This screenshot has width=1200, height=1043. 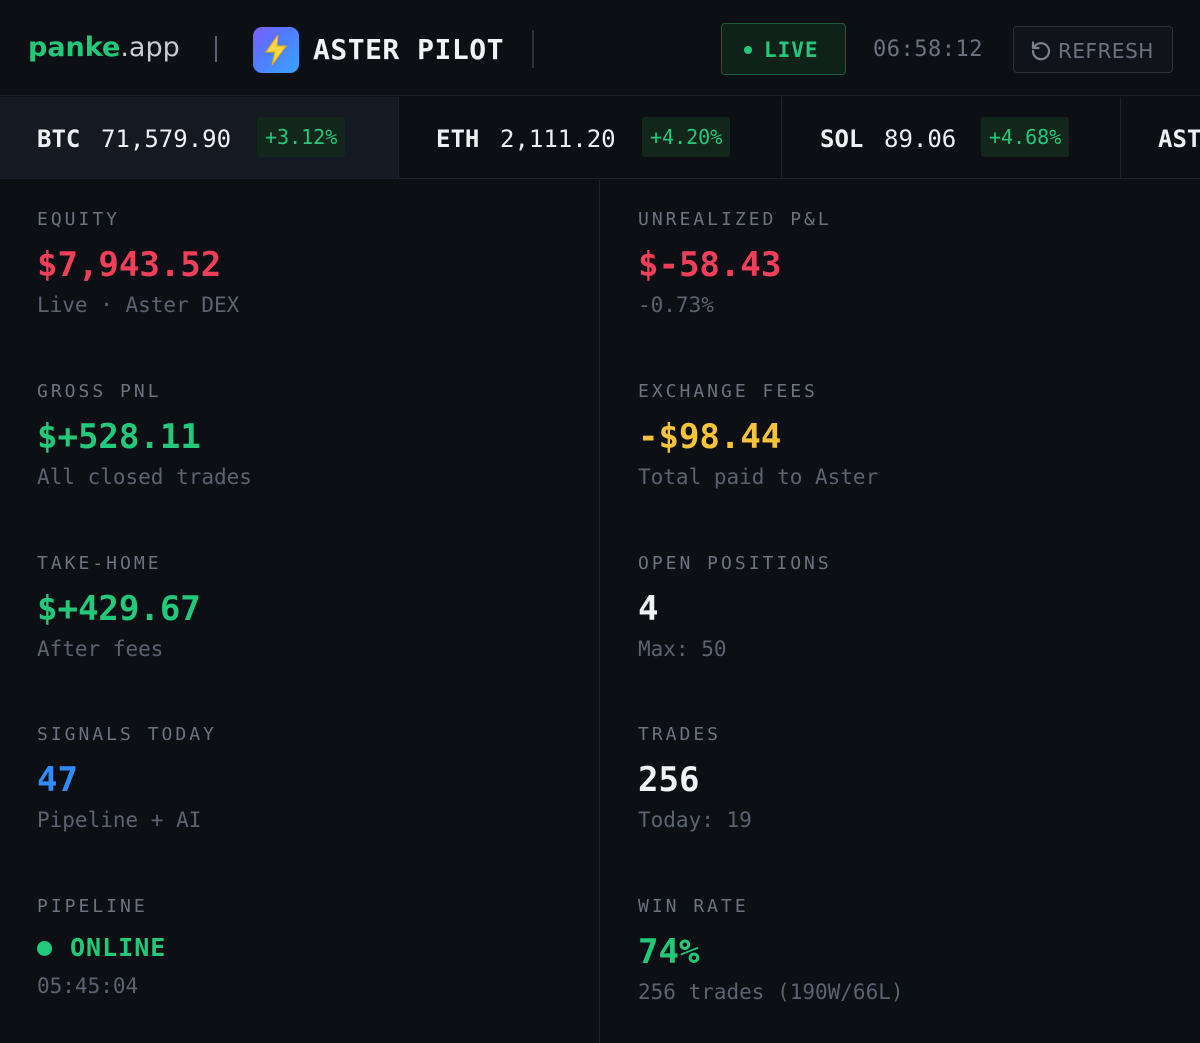 What do you see at coordinates (680, 734) in the screenshot?
I see `stat-label: TRADES` at bounding box center [680, 734].